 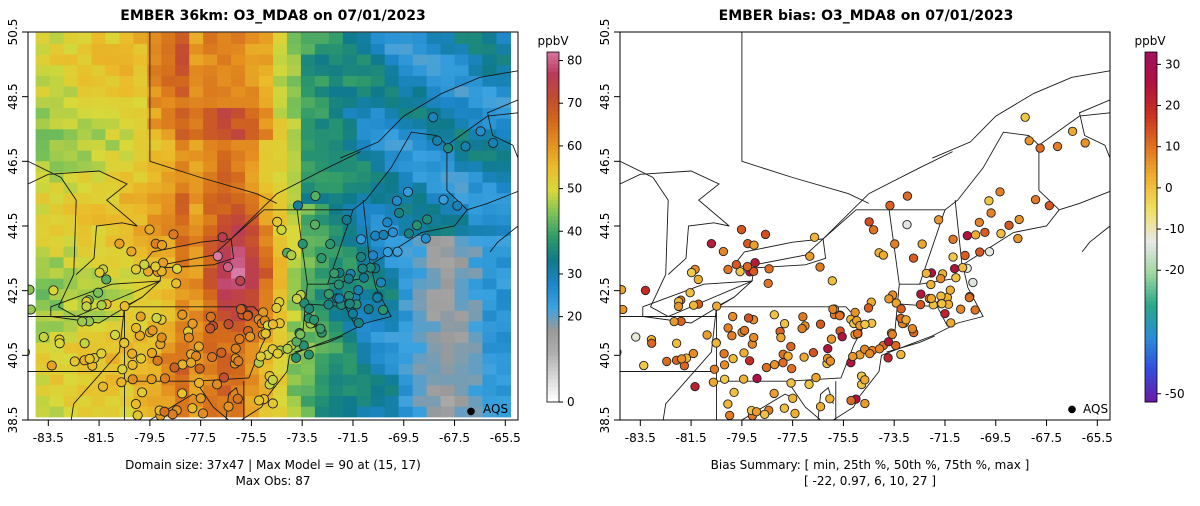 What do you see at coordinates (505, 438) in the screenshot?
I see `x-tick-label: -65.5` at bounding box center [505, 438].